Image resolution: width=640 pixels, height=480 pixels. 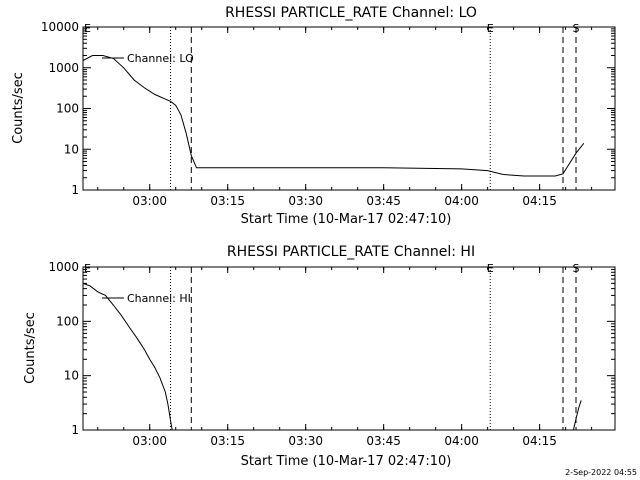 What do you see at coordinates (71, 149) in the screenshot?
I see `lo-y-tick-label: 10` at bounding box center [71, 149].